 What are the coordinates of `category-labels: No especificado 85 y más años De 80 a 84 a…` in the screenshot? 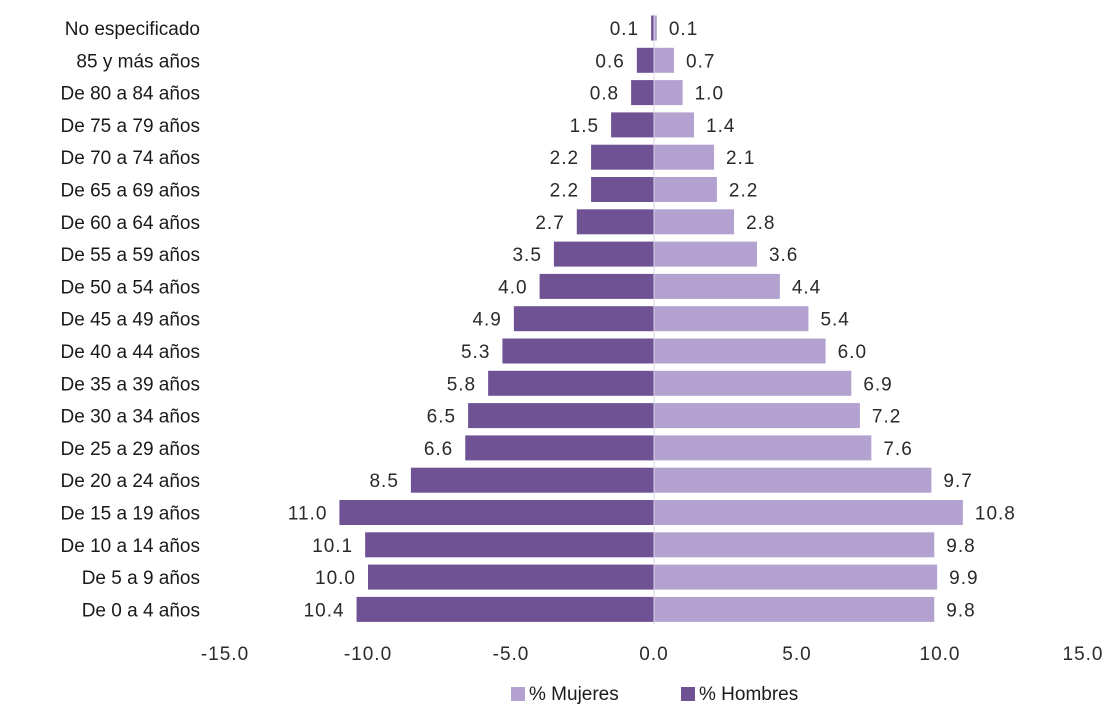 It's located at (130, 320).